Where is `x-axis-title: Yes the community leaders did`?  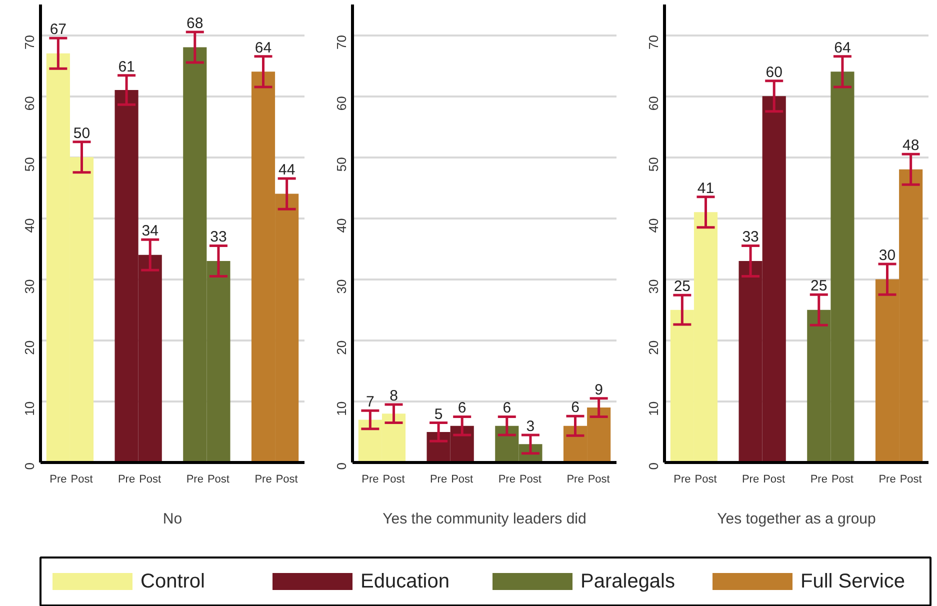
x-axis-title: Yes the community leaders did is located at coordinates (484, 519).